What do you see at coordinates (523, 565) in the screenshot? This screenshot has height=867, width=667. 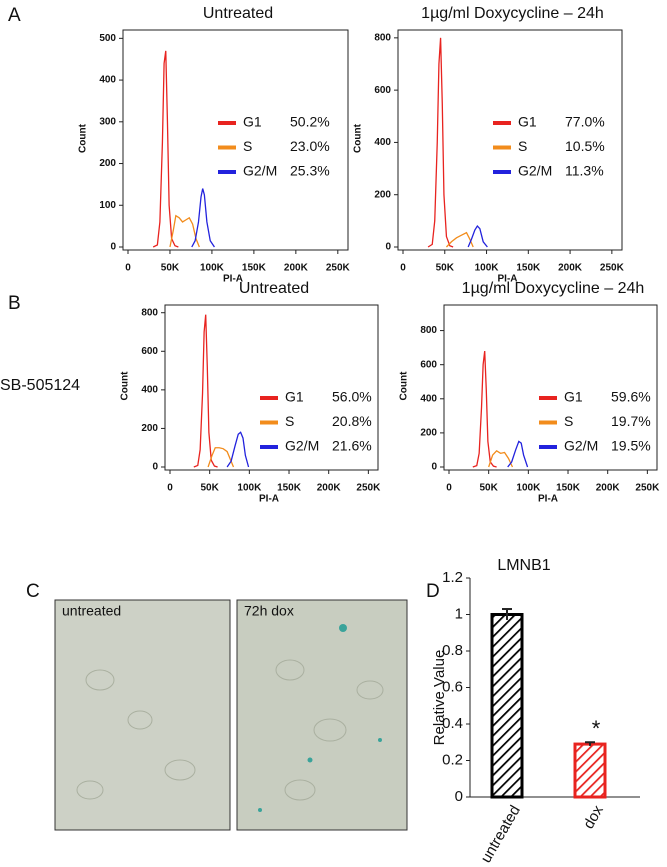 I see `chart-title: LMNB1` at bounding box center [523, 565].